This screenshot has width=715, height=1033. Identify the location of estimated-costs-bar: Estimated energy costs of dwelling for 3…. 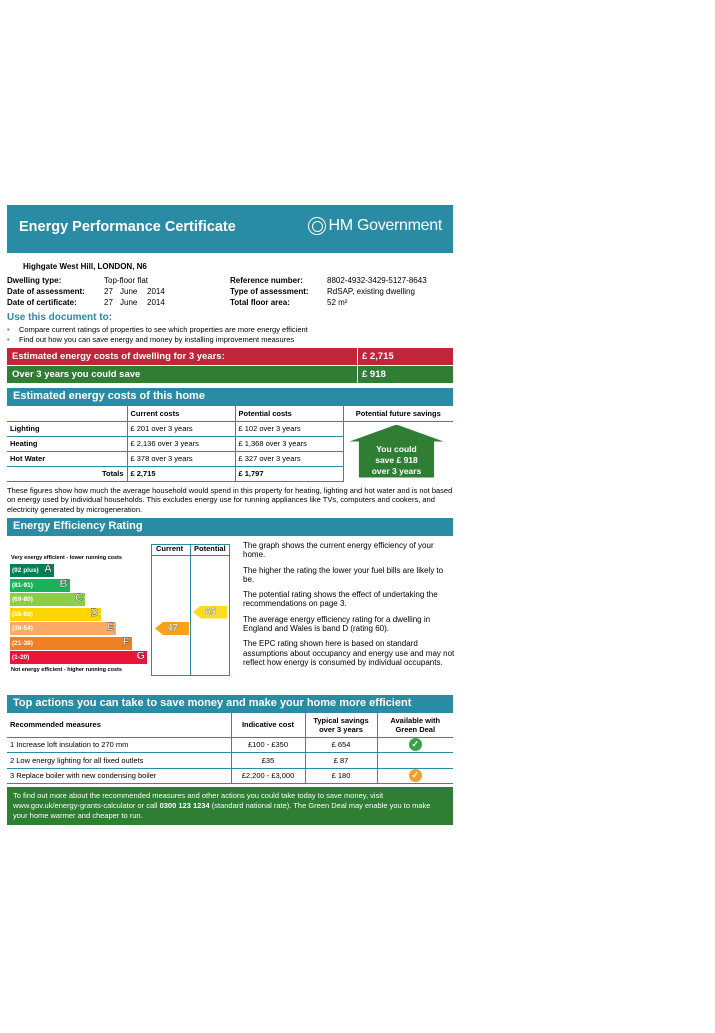
(230, 356).